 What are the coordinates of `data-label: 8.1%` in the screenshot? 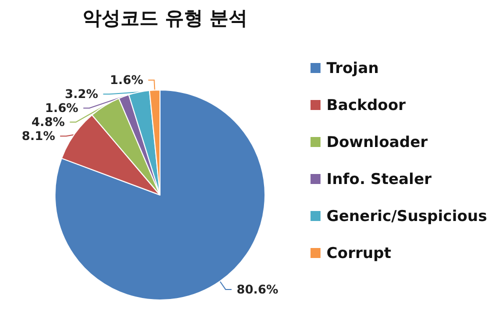 It's located at (39, 136).